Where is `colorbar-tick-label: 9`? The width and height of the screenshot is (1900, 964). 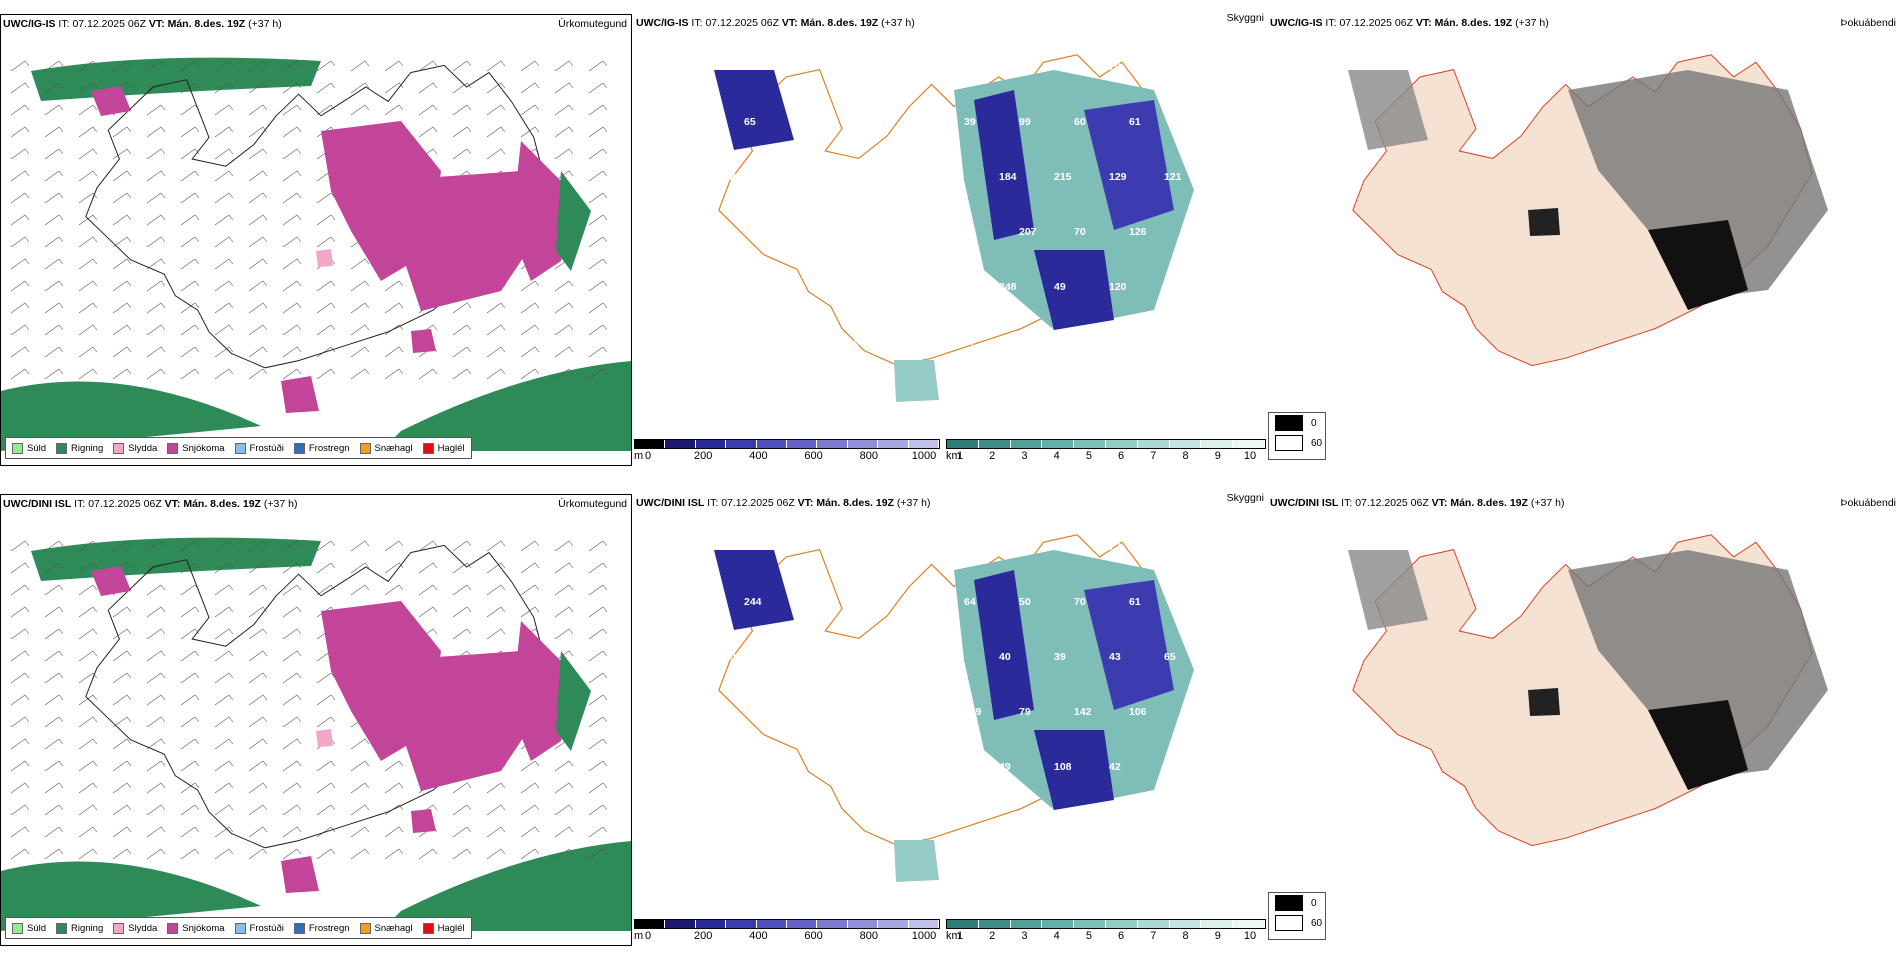
colorbar-tick-label: 9 is located at coordinates (1217, 456).